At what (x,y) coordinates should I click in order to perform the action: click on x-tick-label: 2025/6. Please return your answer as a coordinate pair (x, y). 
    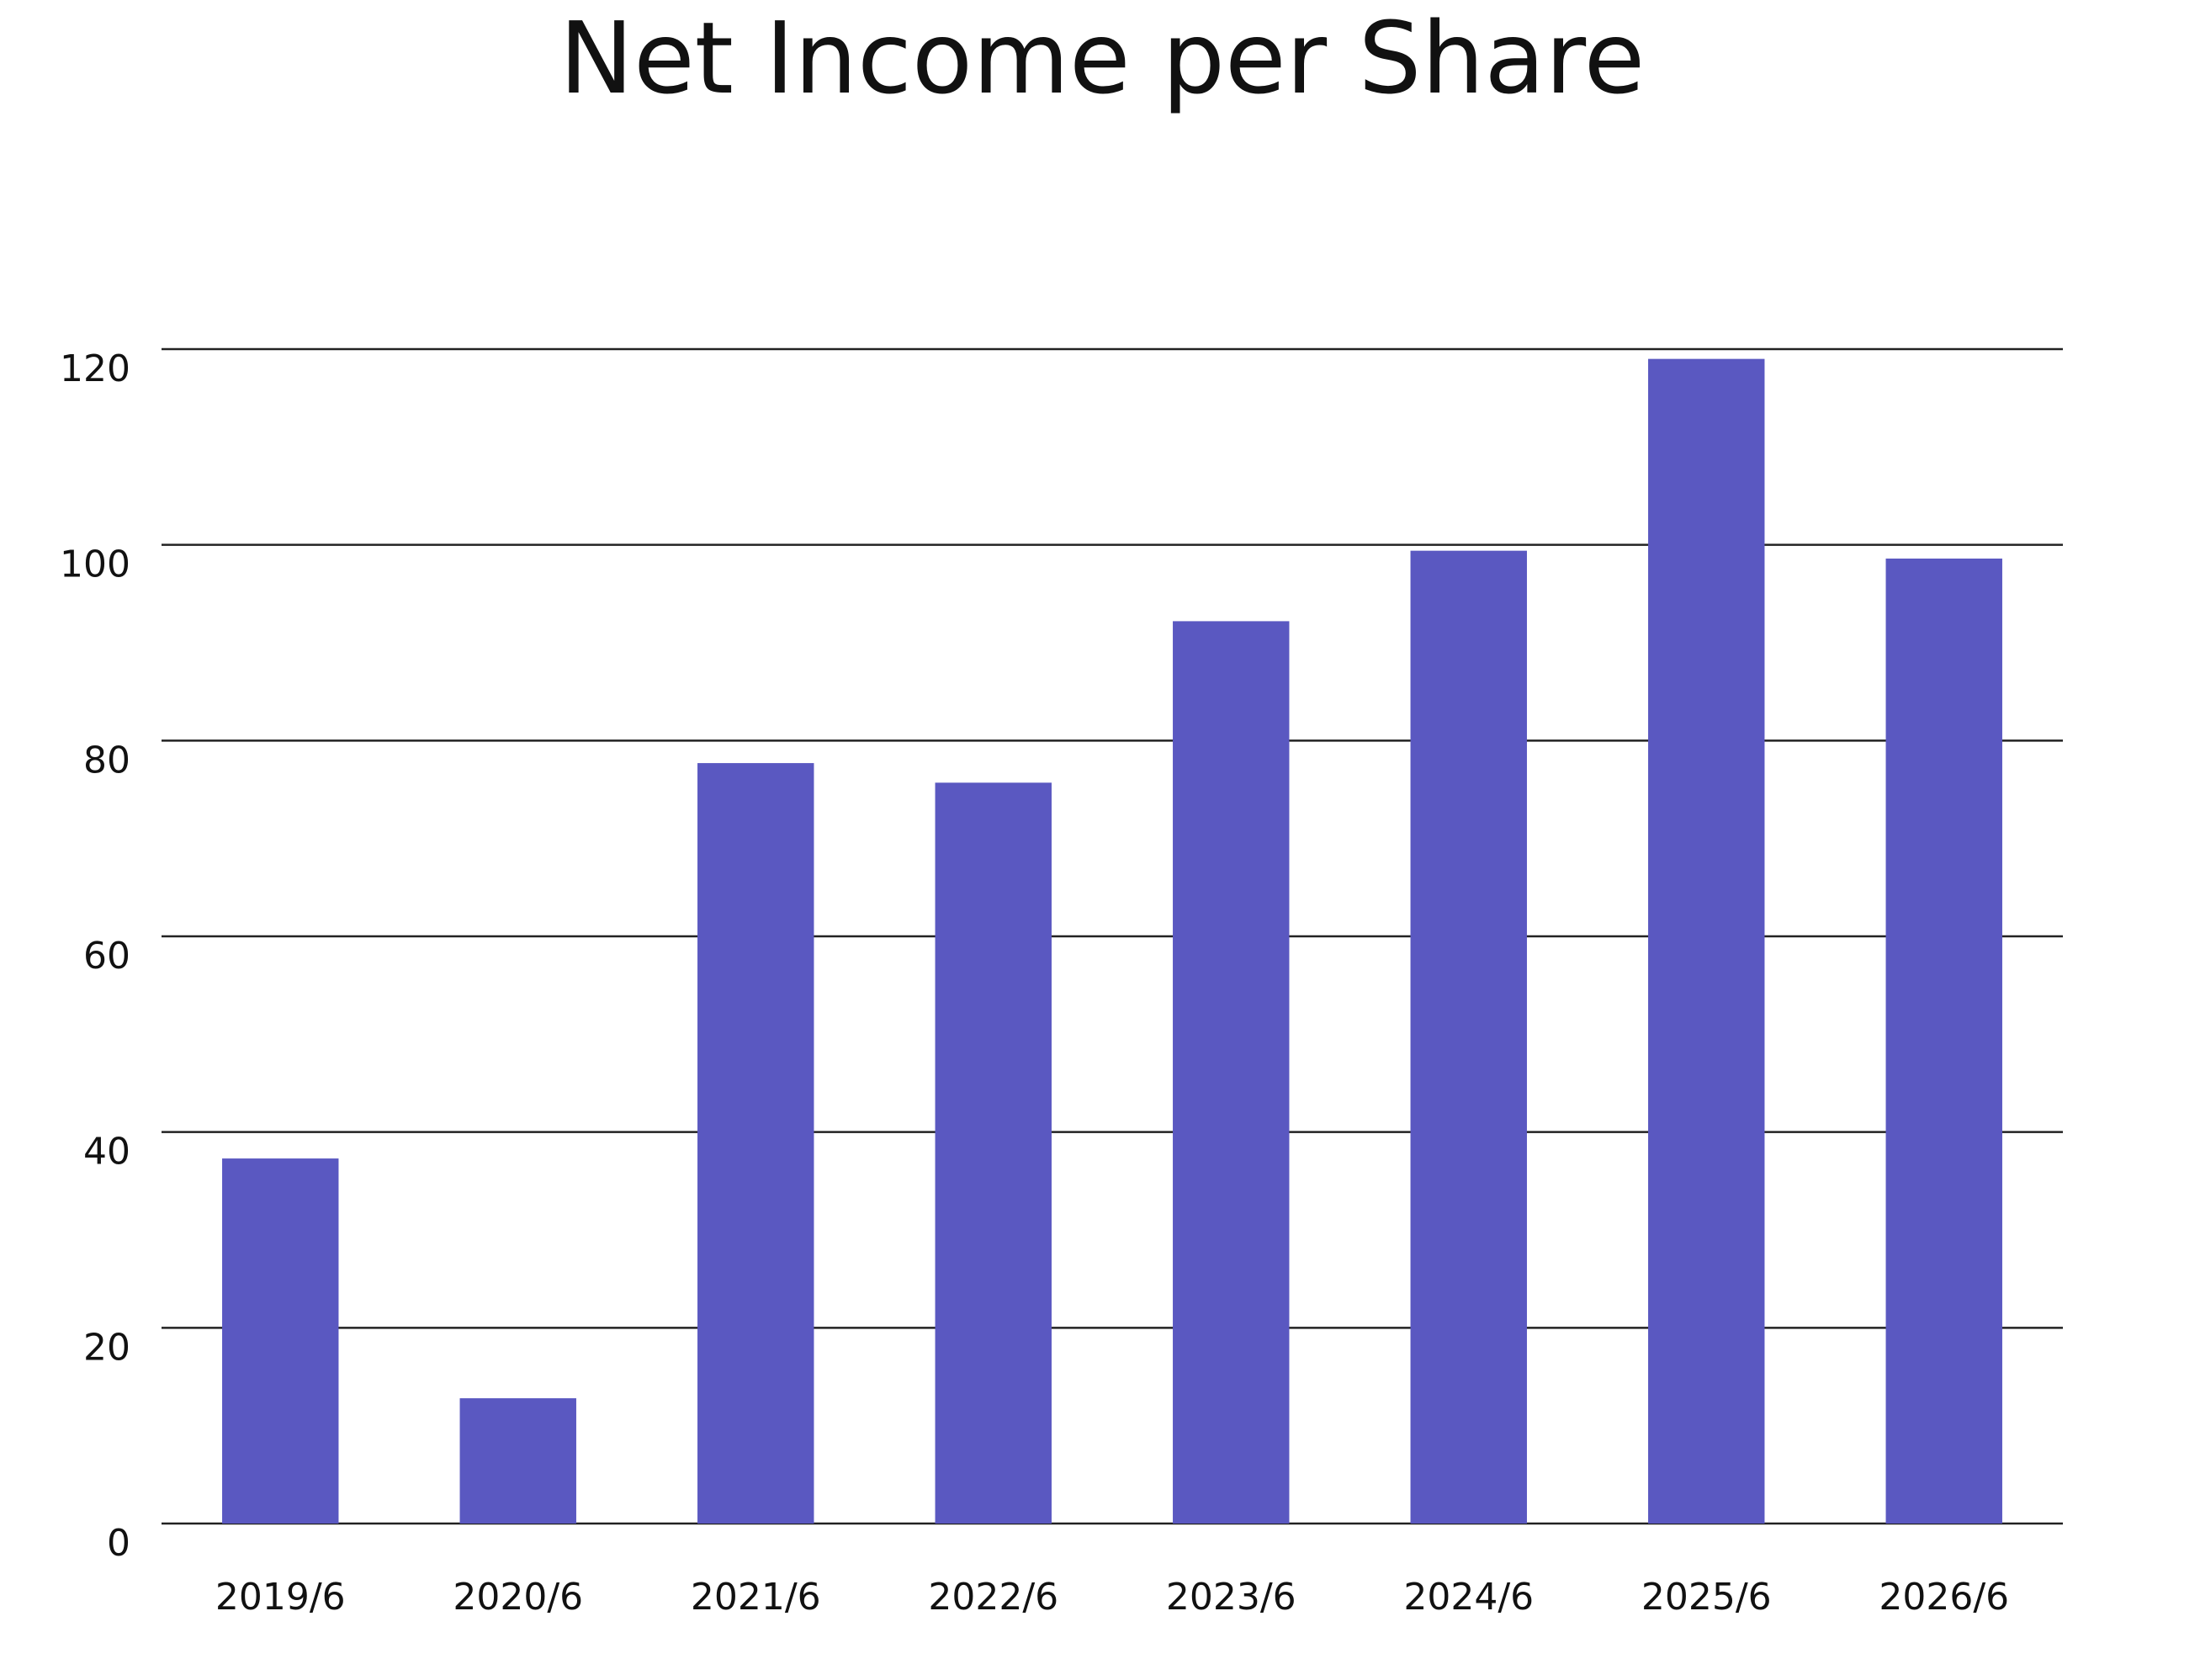
    Looking at the image, I should click on (1706, 1597).